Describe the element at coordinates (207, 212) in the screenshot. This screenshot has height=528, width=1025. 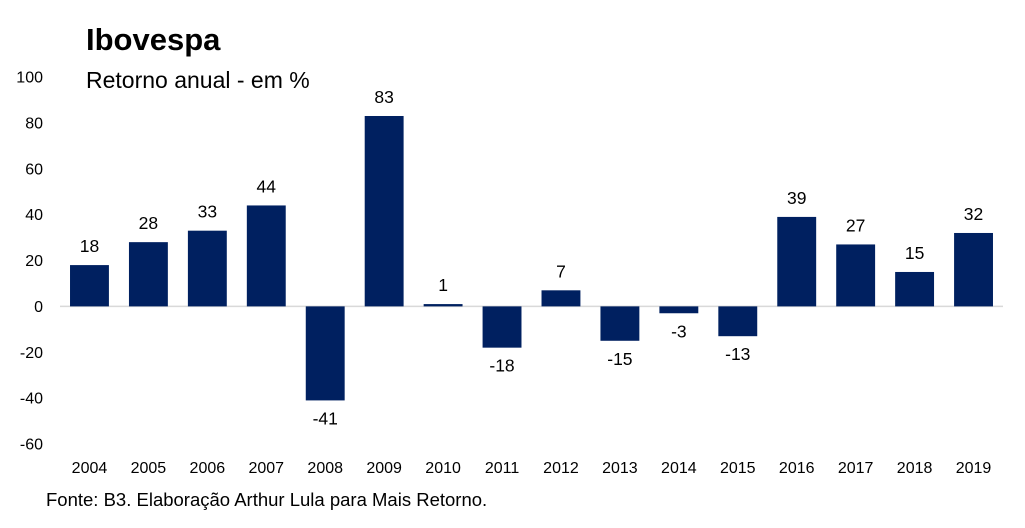
I see `data-label: 33` at that location.